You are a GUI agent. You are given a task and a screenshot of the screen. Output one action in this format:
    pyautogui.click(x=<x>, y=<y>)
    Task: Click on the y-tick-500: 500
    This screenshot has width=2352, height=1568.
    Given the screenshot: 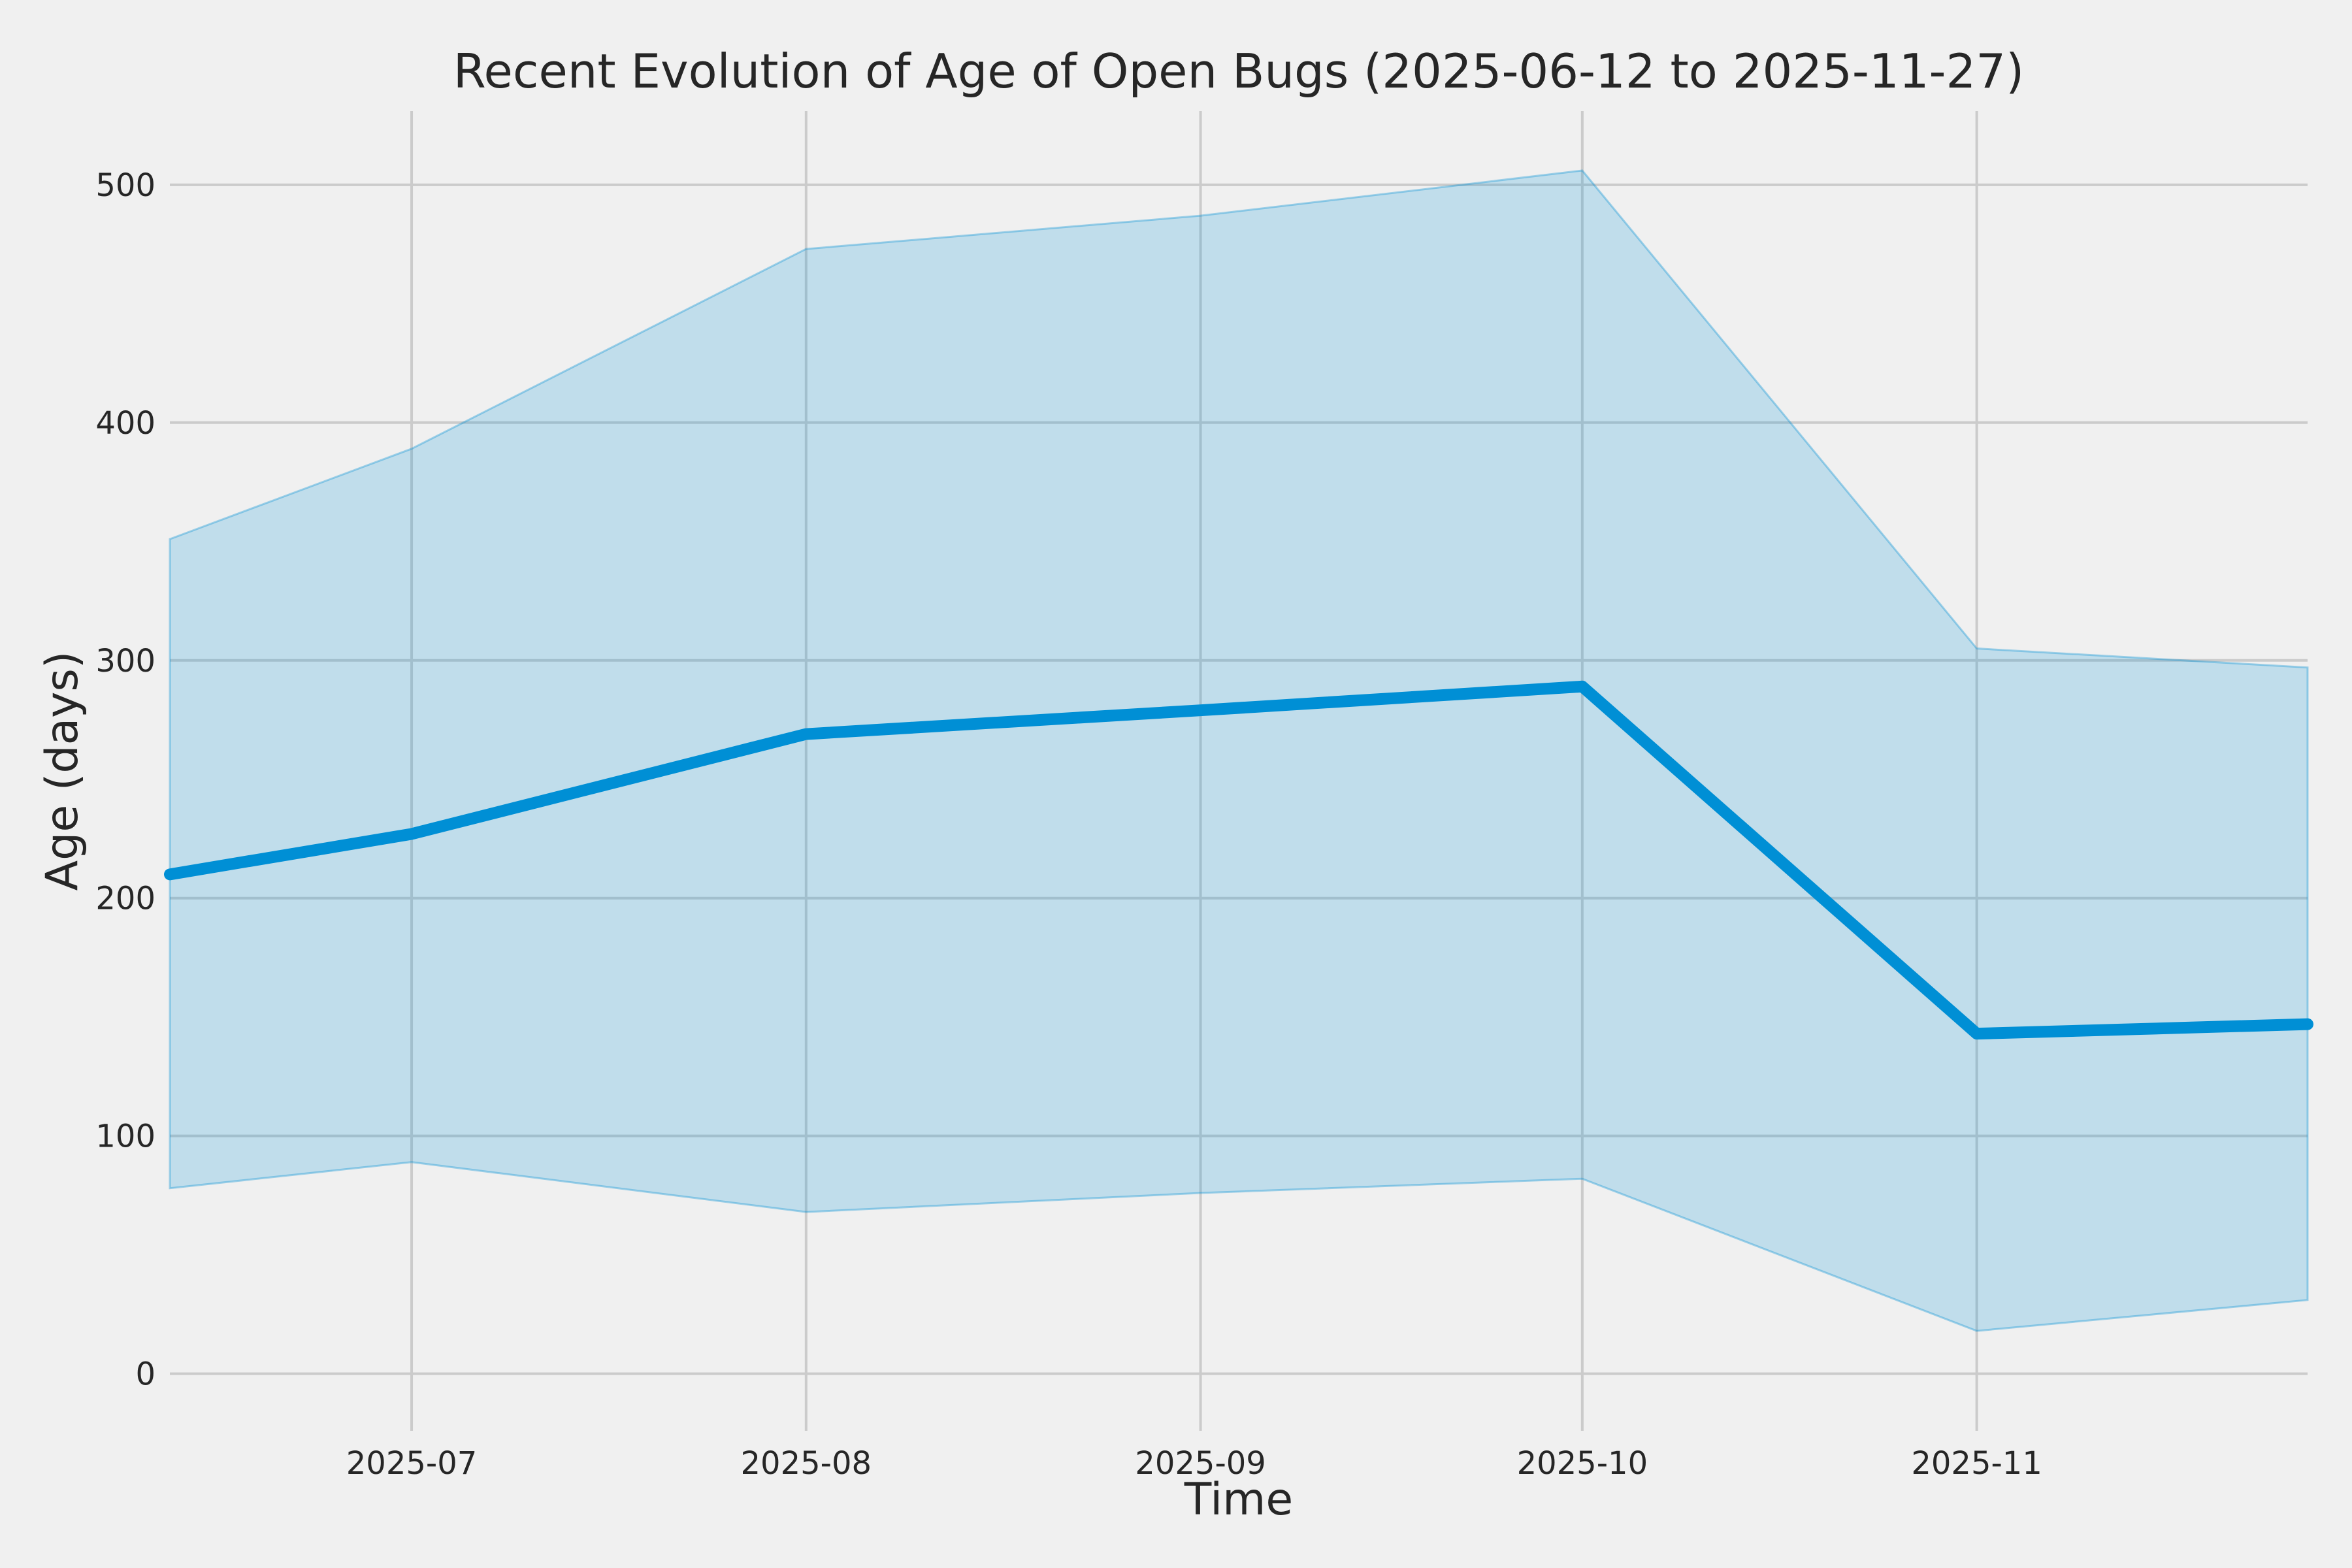 What is the action you would take?
    pyautogui.click(x=125, y=185)
    